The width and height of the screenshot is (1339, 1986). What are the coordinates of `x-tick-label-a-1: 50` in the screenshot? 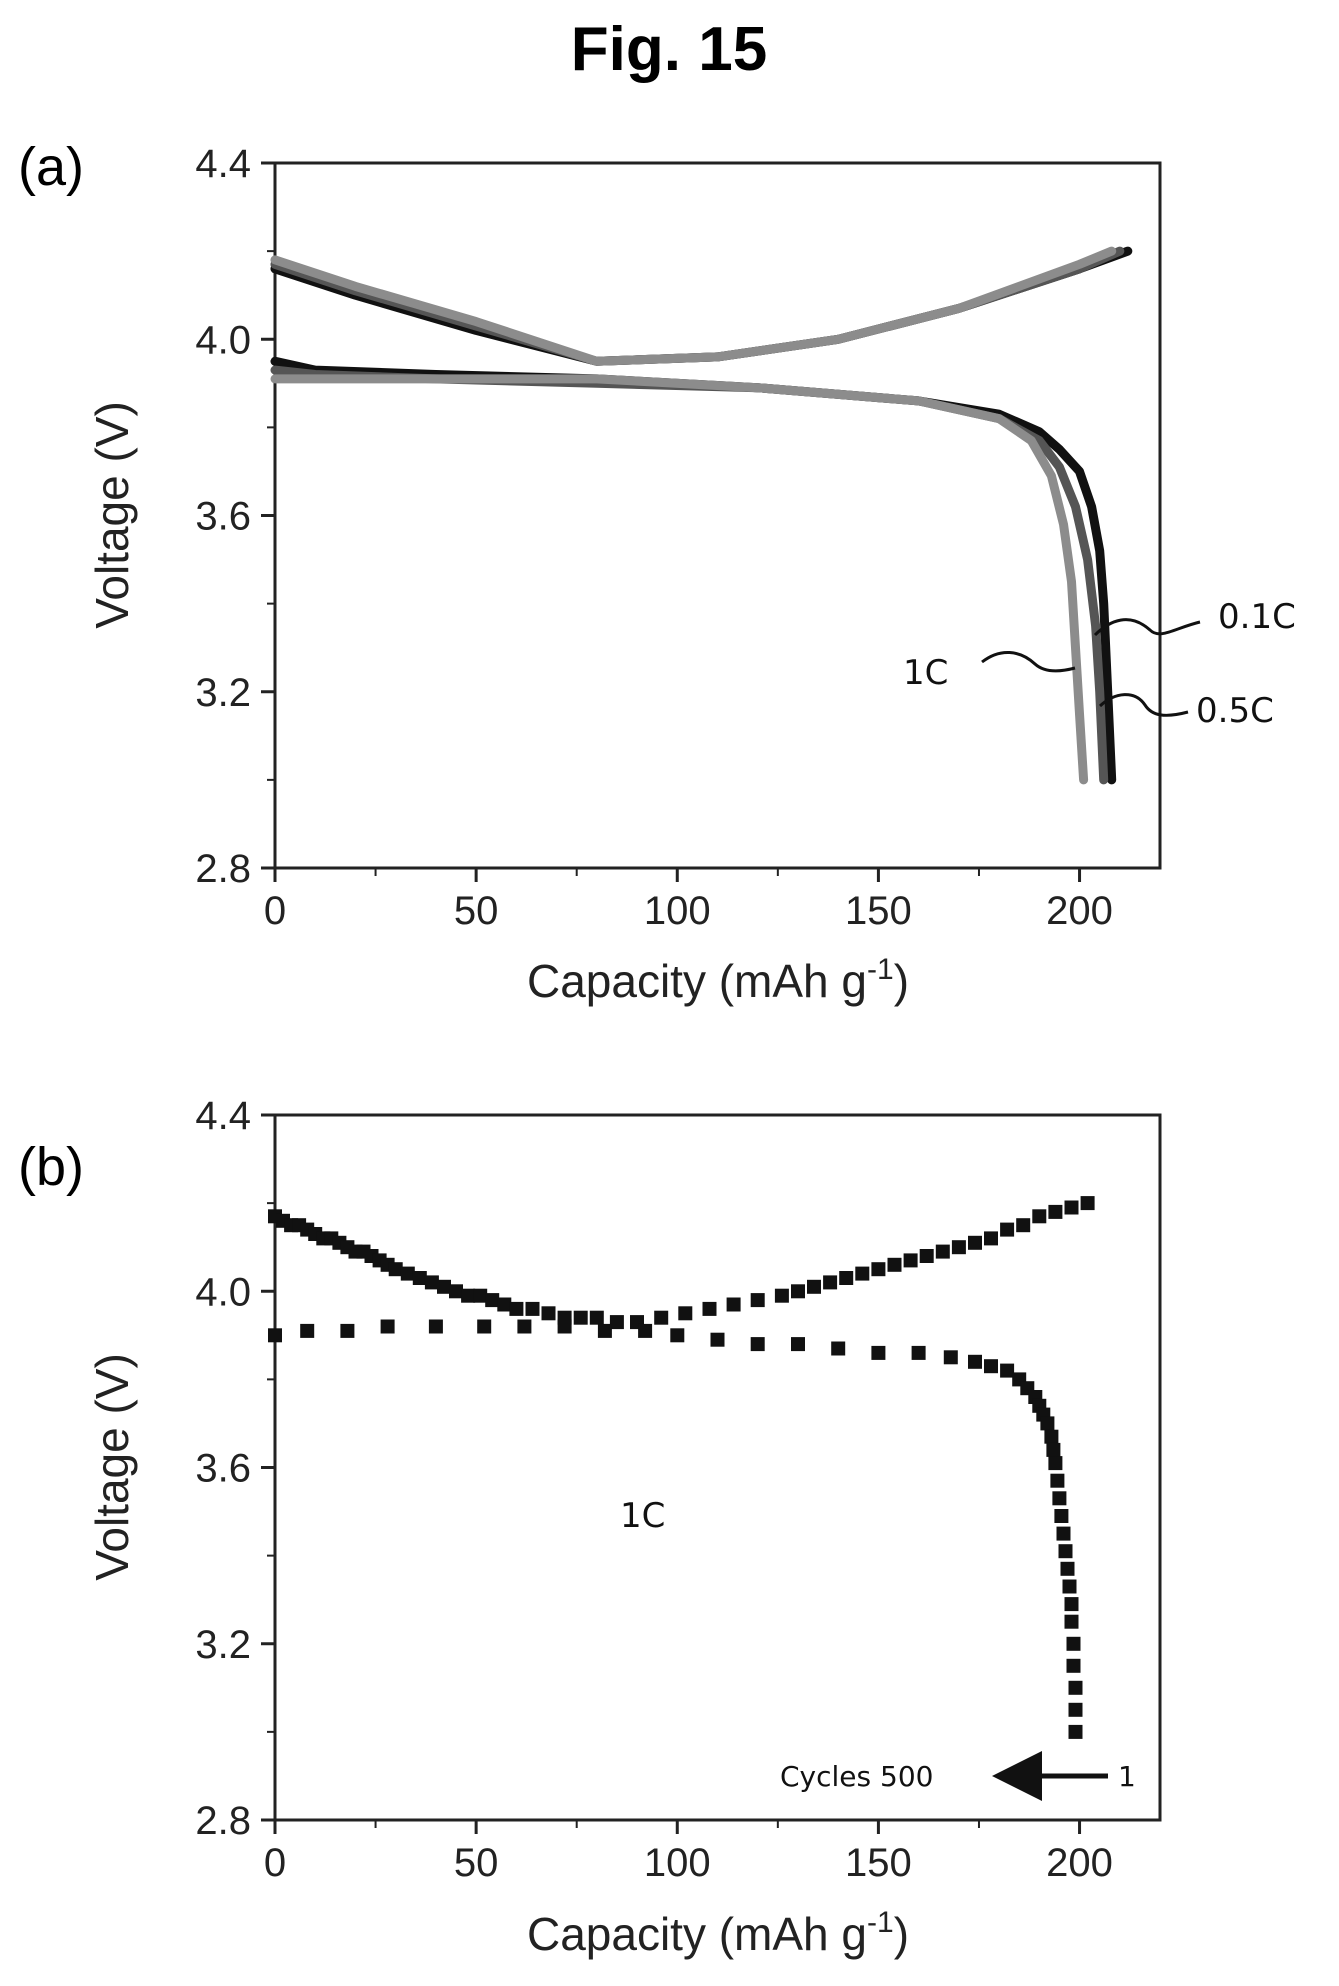 It's located at (476, 911).